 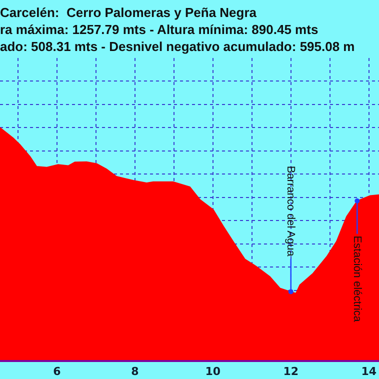 I want to click on x-tick-label: 14, so click(x=369, y=371).